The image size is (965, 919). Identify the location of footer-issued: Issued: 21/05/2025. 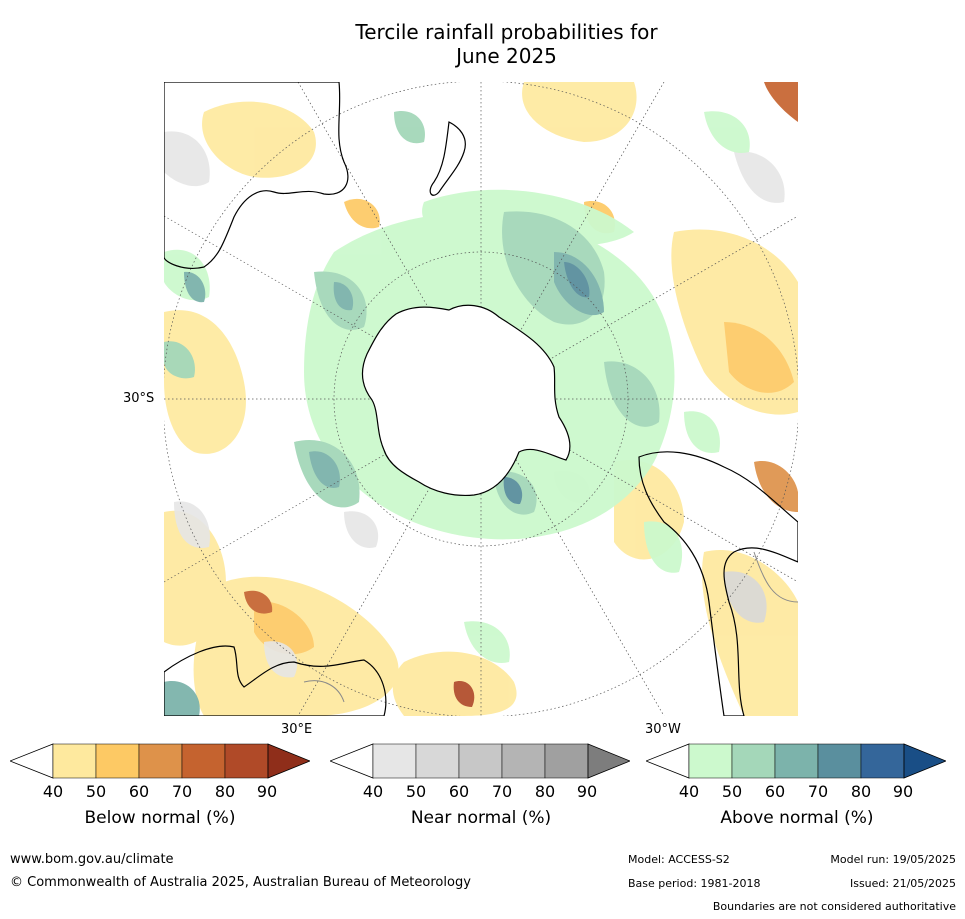
(902, 883).